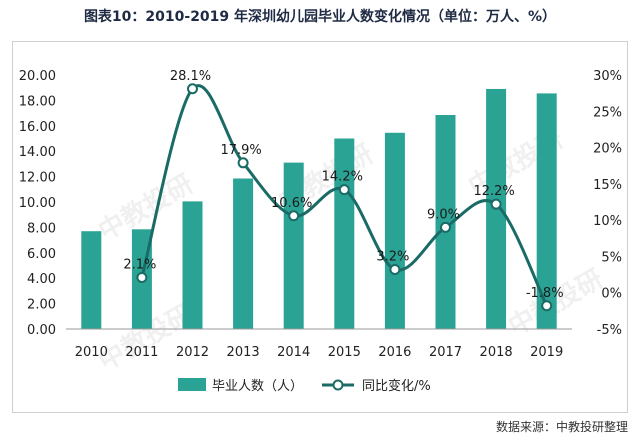 This screenshot has width=640, height=440. I want to click on right-tick-label: 15%, so click(607, 185).